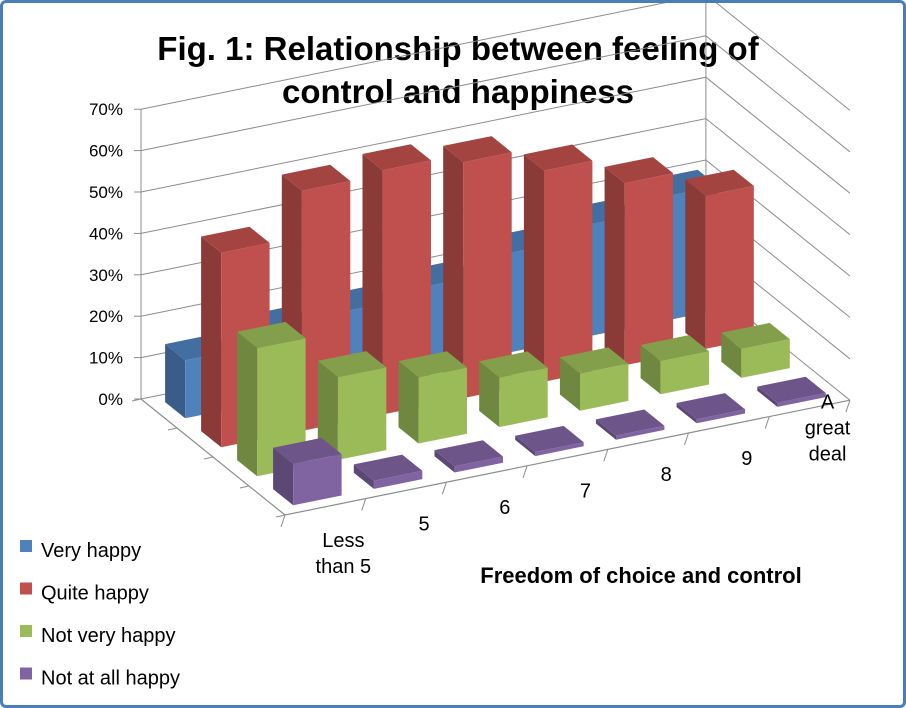 Image resolution: width=906 pixels, height=708 pixels. I want to click on legend-label: Not at all happy, so click(110, 679).